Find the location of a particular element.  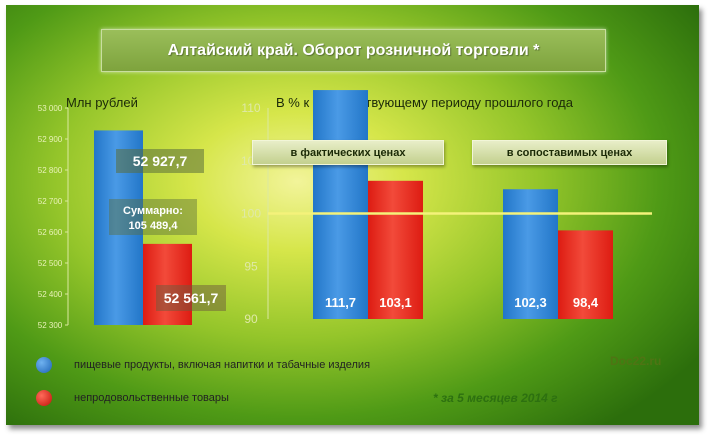

left-bar-nonfood is located at coordinates (167, 284).